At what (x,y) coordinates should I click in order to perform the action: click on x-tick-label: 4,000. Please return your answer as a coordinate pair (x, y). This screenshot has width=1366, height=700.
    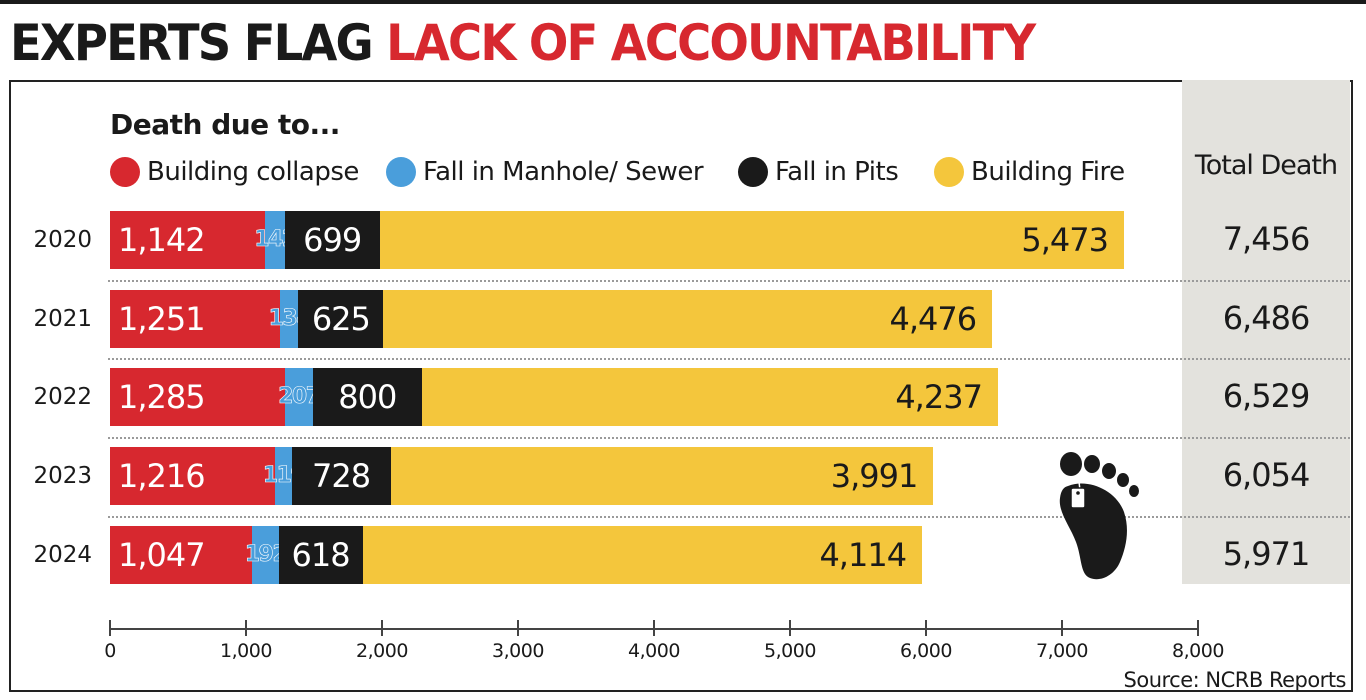
    Looking at the image, I should click on (654, 651).